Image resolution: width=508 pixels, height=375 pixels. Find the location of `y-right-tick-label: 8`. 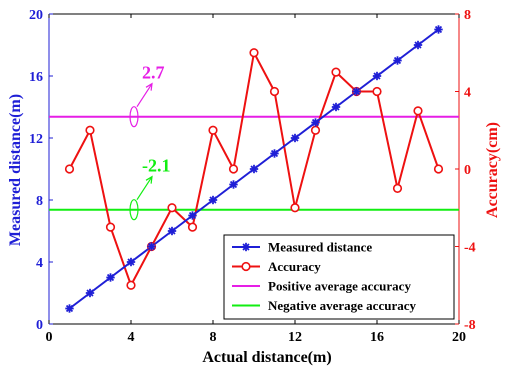

y-right-tick-label: 8 is located at coordinates (467, 15).